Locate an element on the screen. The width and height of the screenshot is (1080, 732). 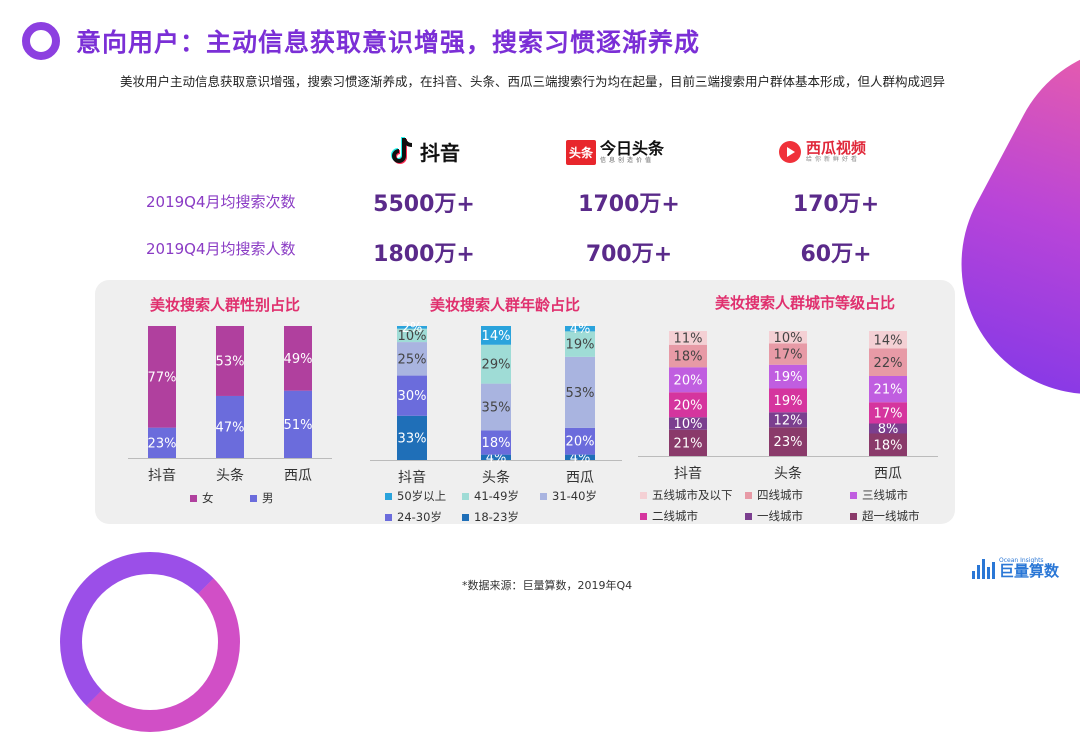
legend-label: 24-30岁 is located at coordinates (419, 517).